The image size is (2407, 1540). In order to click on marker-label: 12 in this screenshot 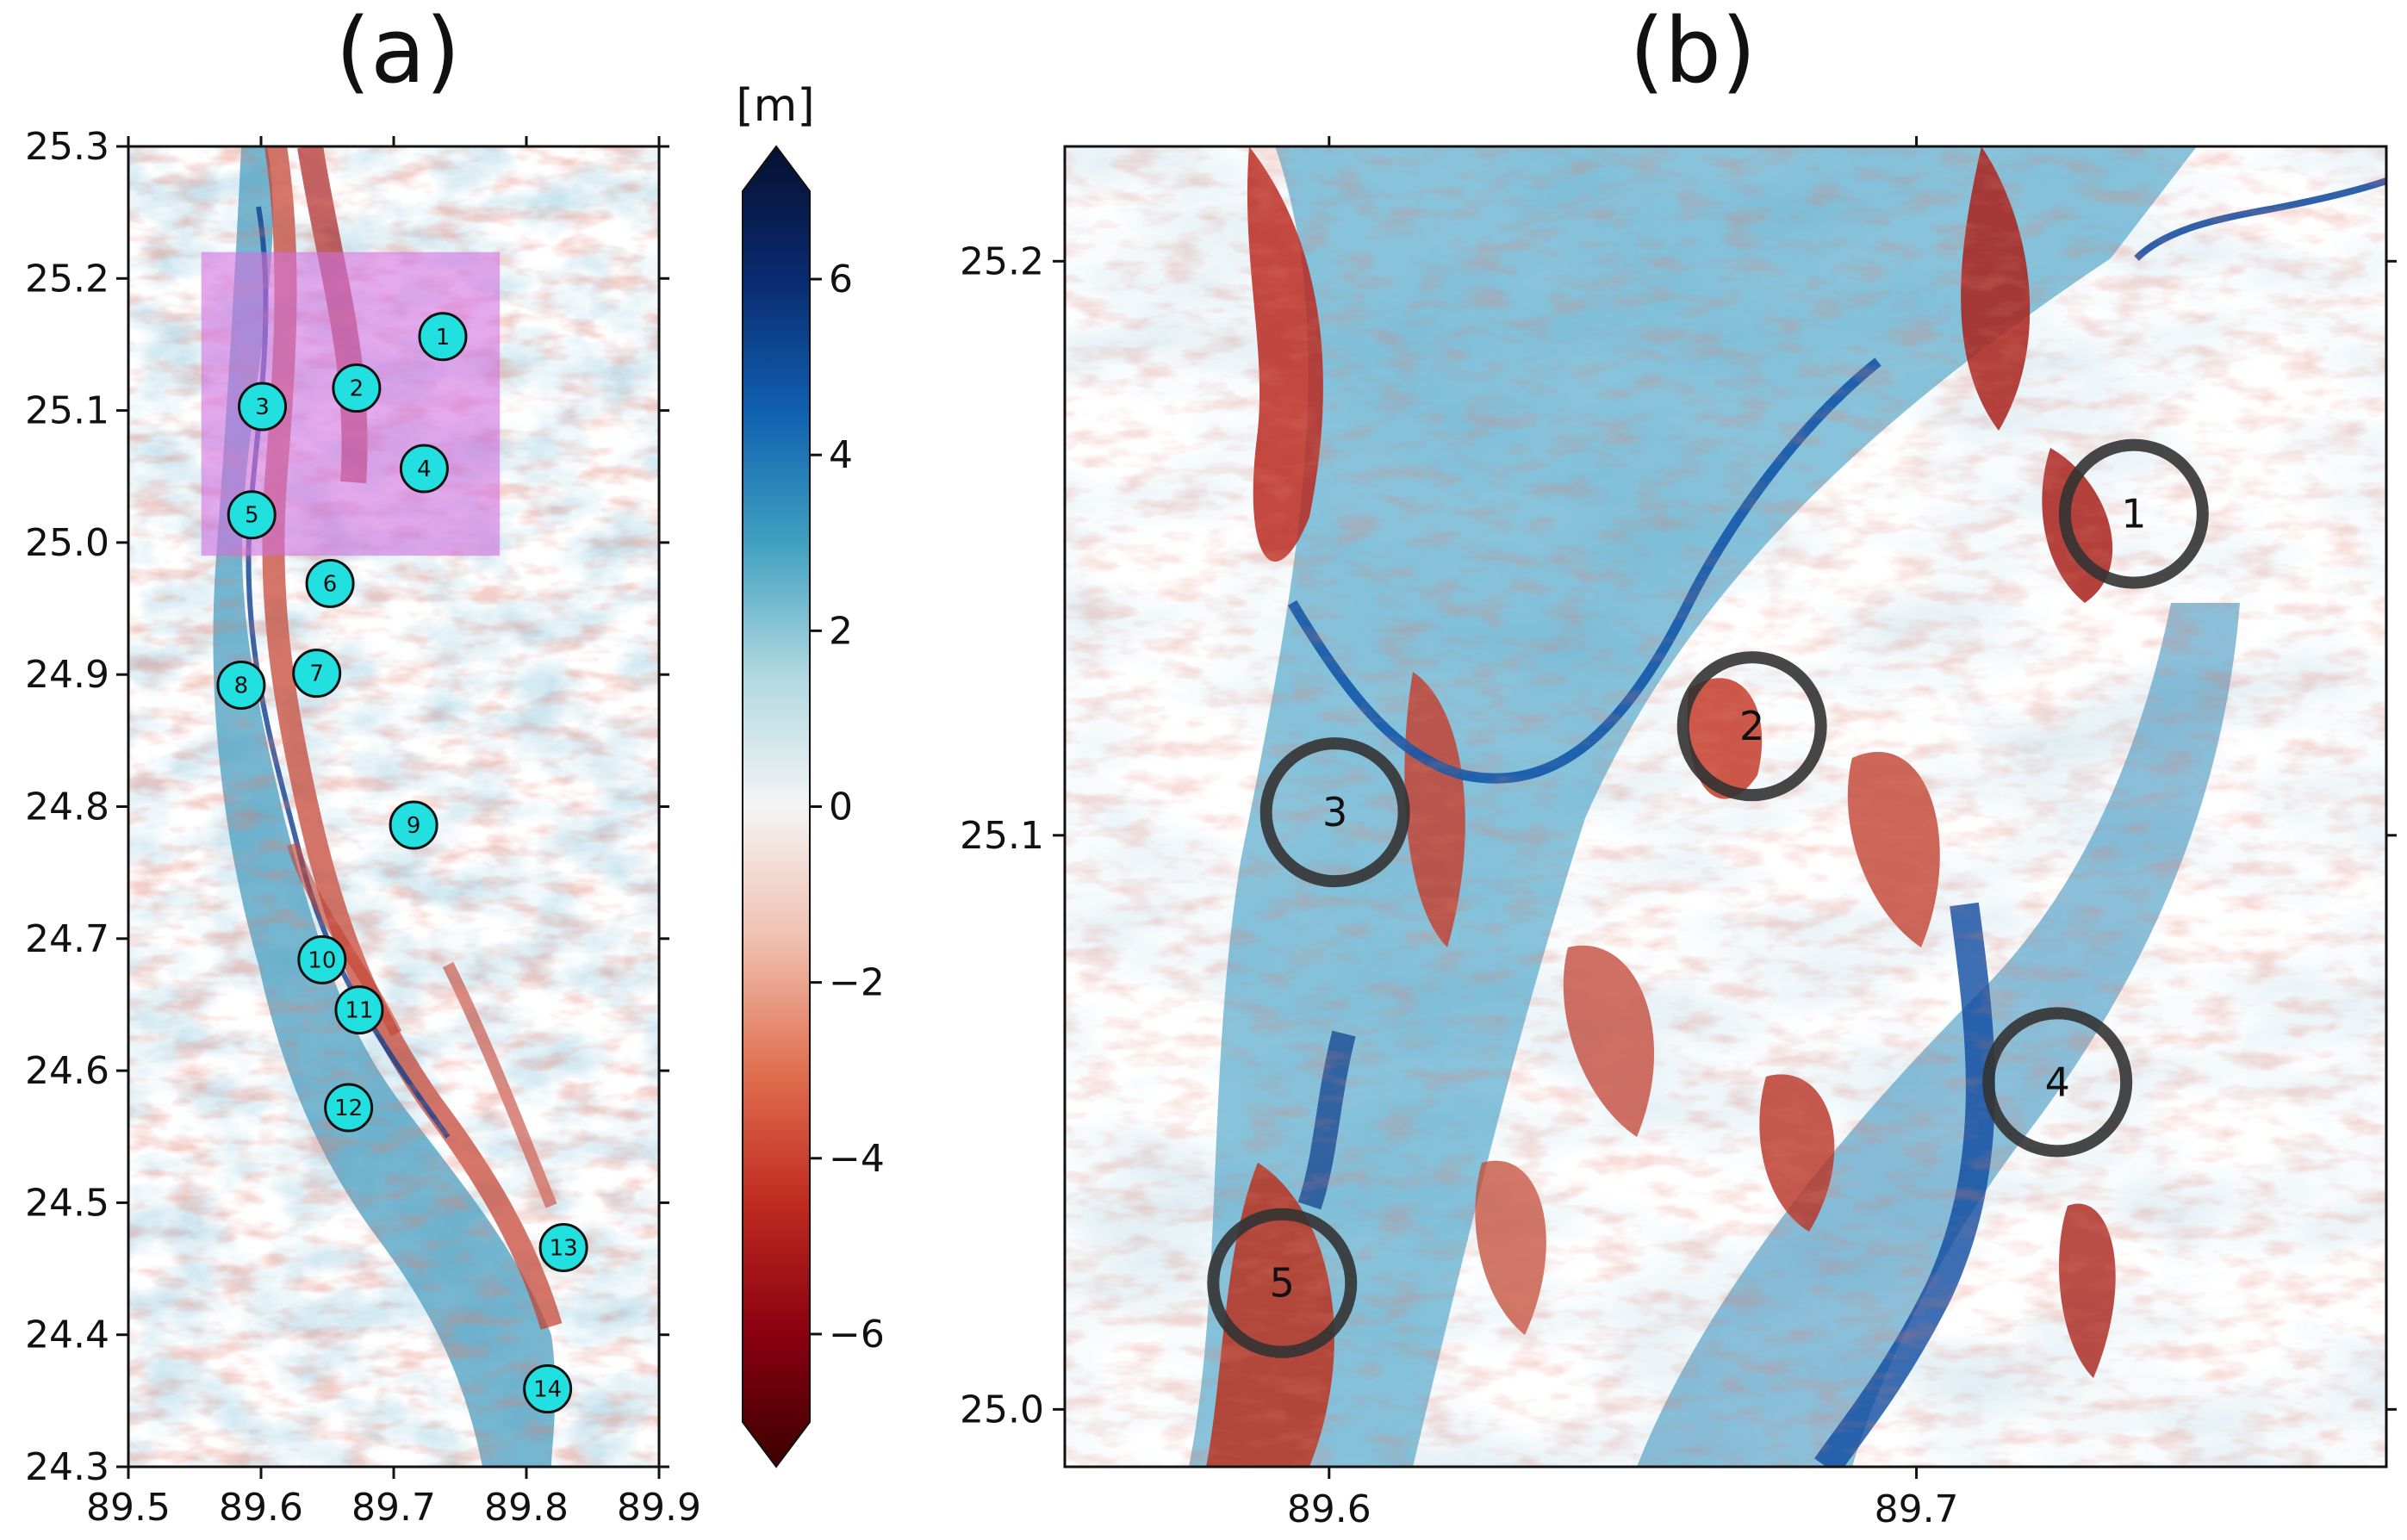, I will do `click(348, 1109)`.